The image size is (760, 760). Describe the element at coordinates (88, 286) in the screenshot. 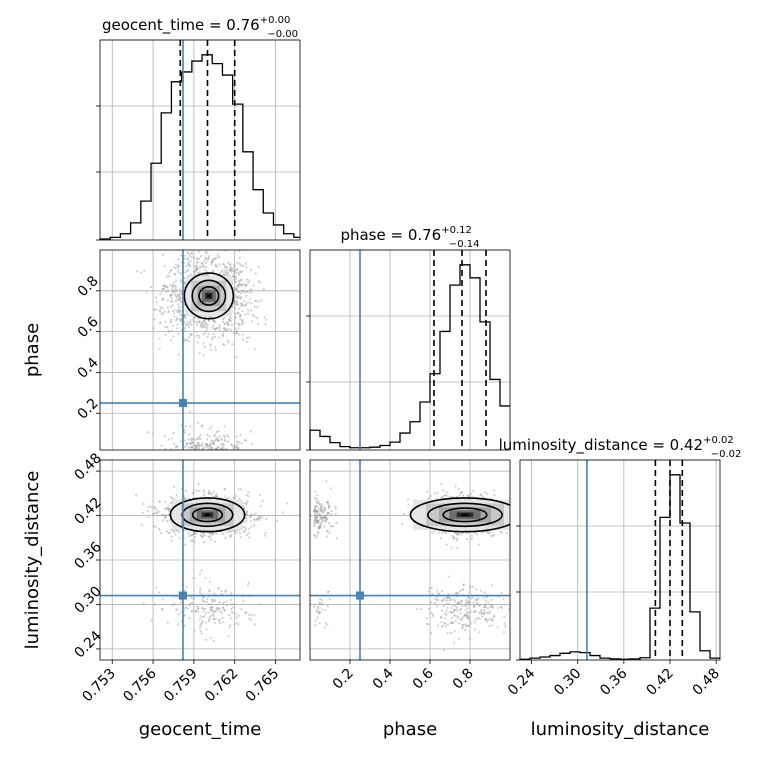

I see `y-tick-label: 0.8` at that location.